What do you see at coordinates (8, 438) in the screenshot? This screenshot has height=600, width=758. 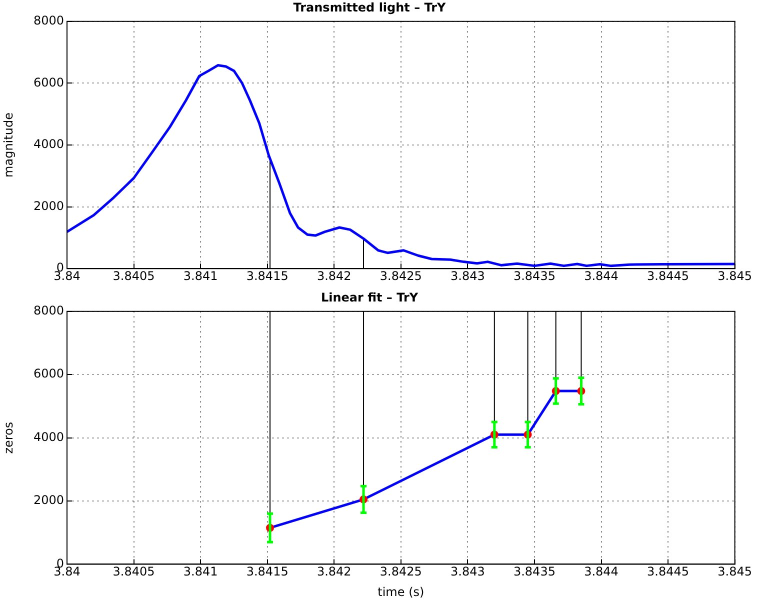 I see `y-axis-title: zeros` at bounding box center [8, 438].